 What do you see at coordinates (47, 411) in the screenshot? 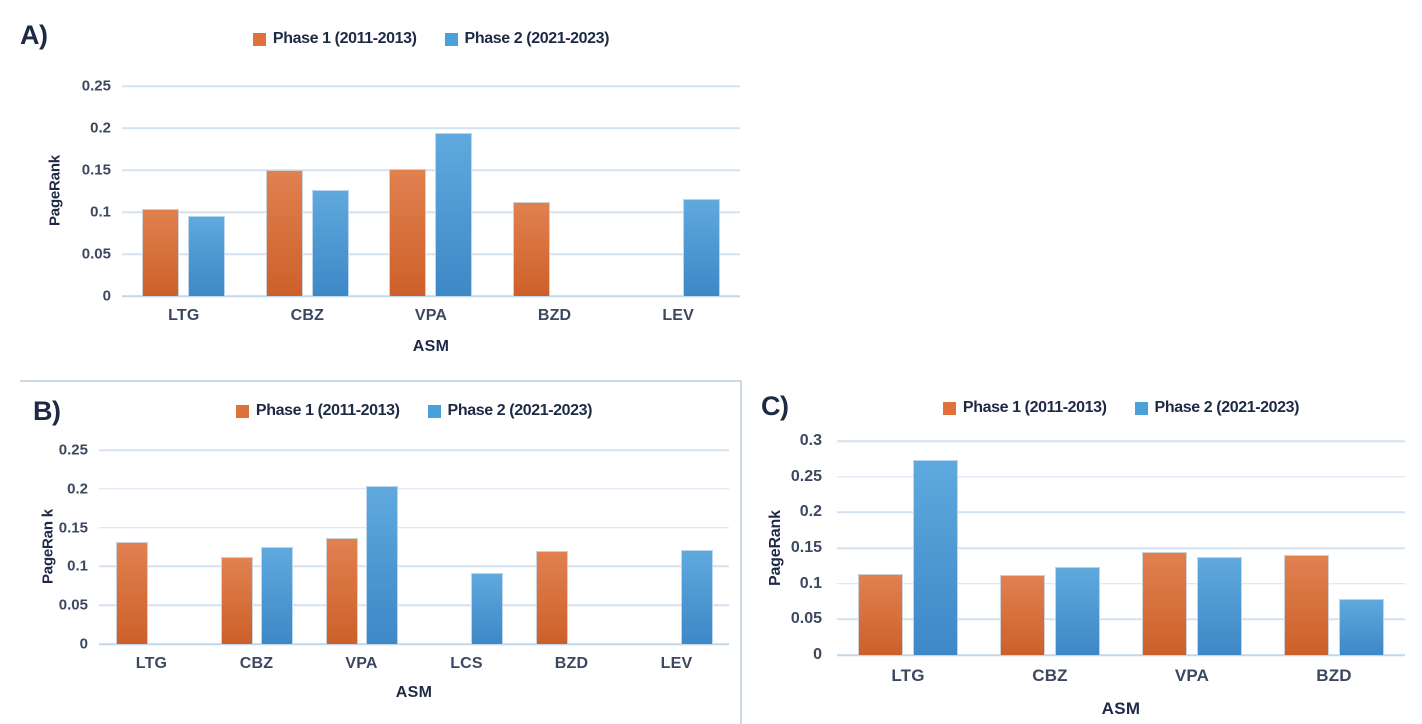
I see `panel-label-b: B)` at bounding box center [47, 411].